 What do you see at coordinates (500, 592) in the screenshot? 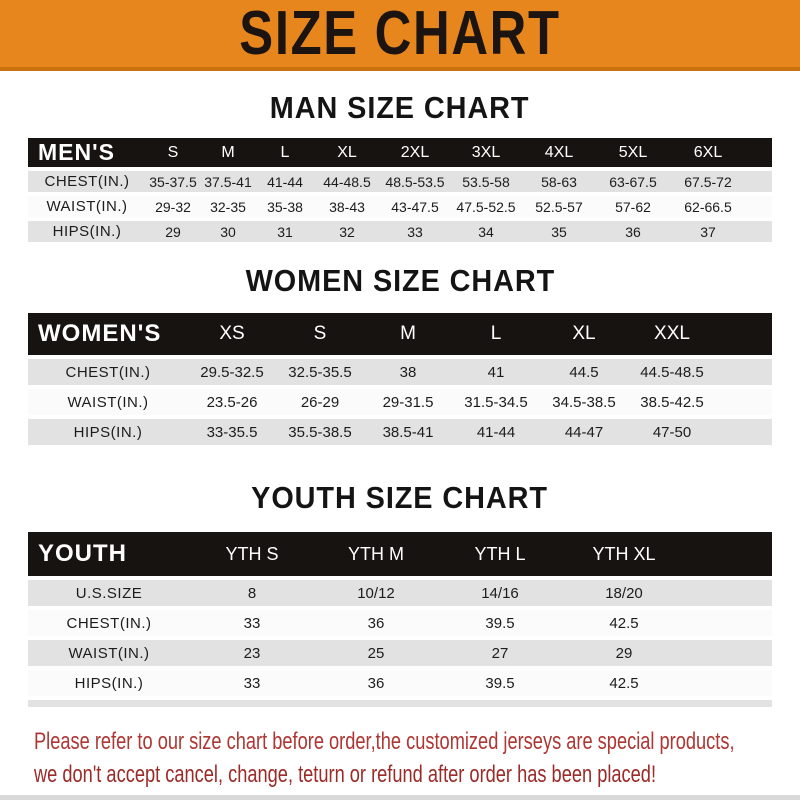
I see `size-value: 14/16` at bounding box center [500, 592].